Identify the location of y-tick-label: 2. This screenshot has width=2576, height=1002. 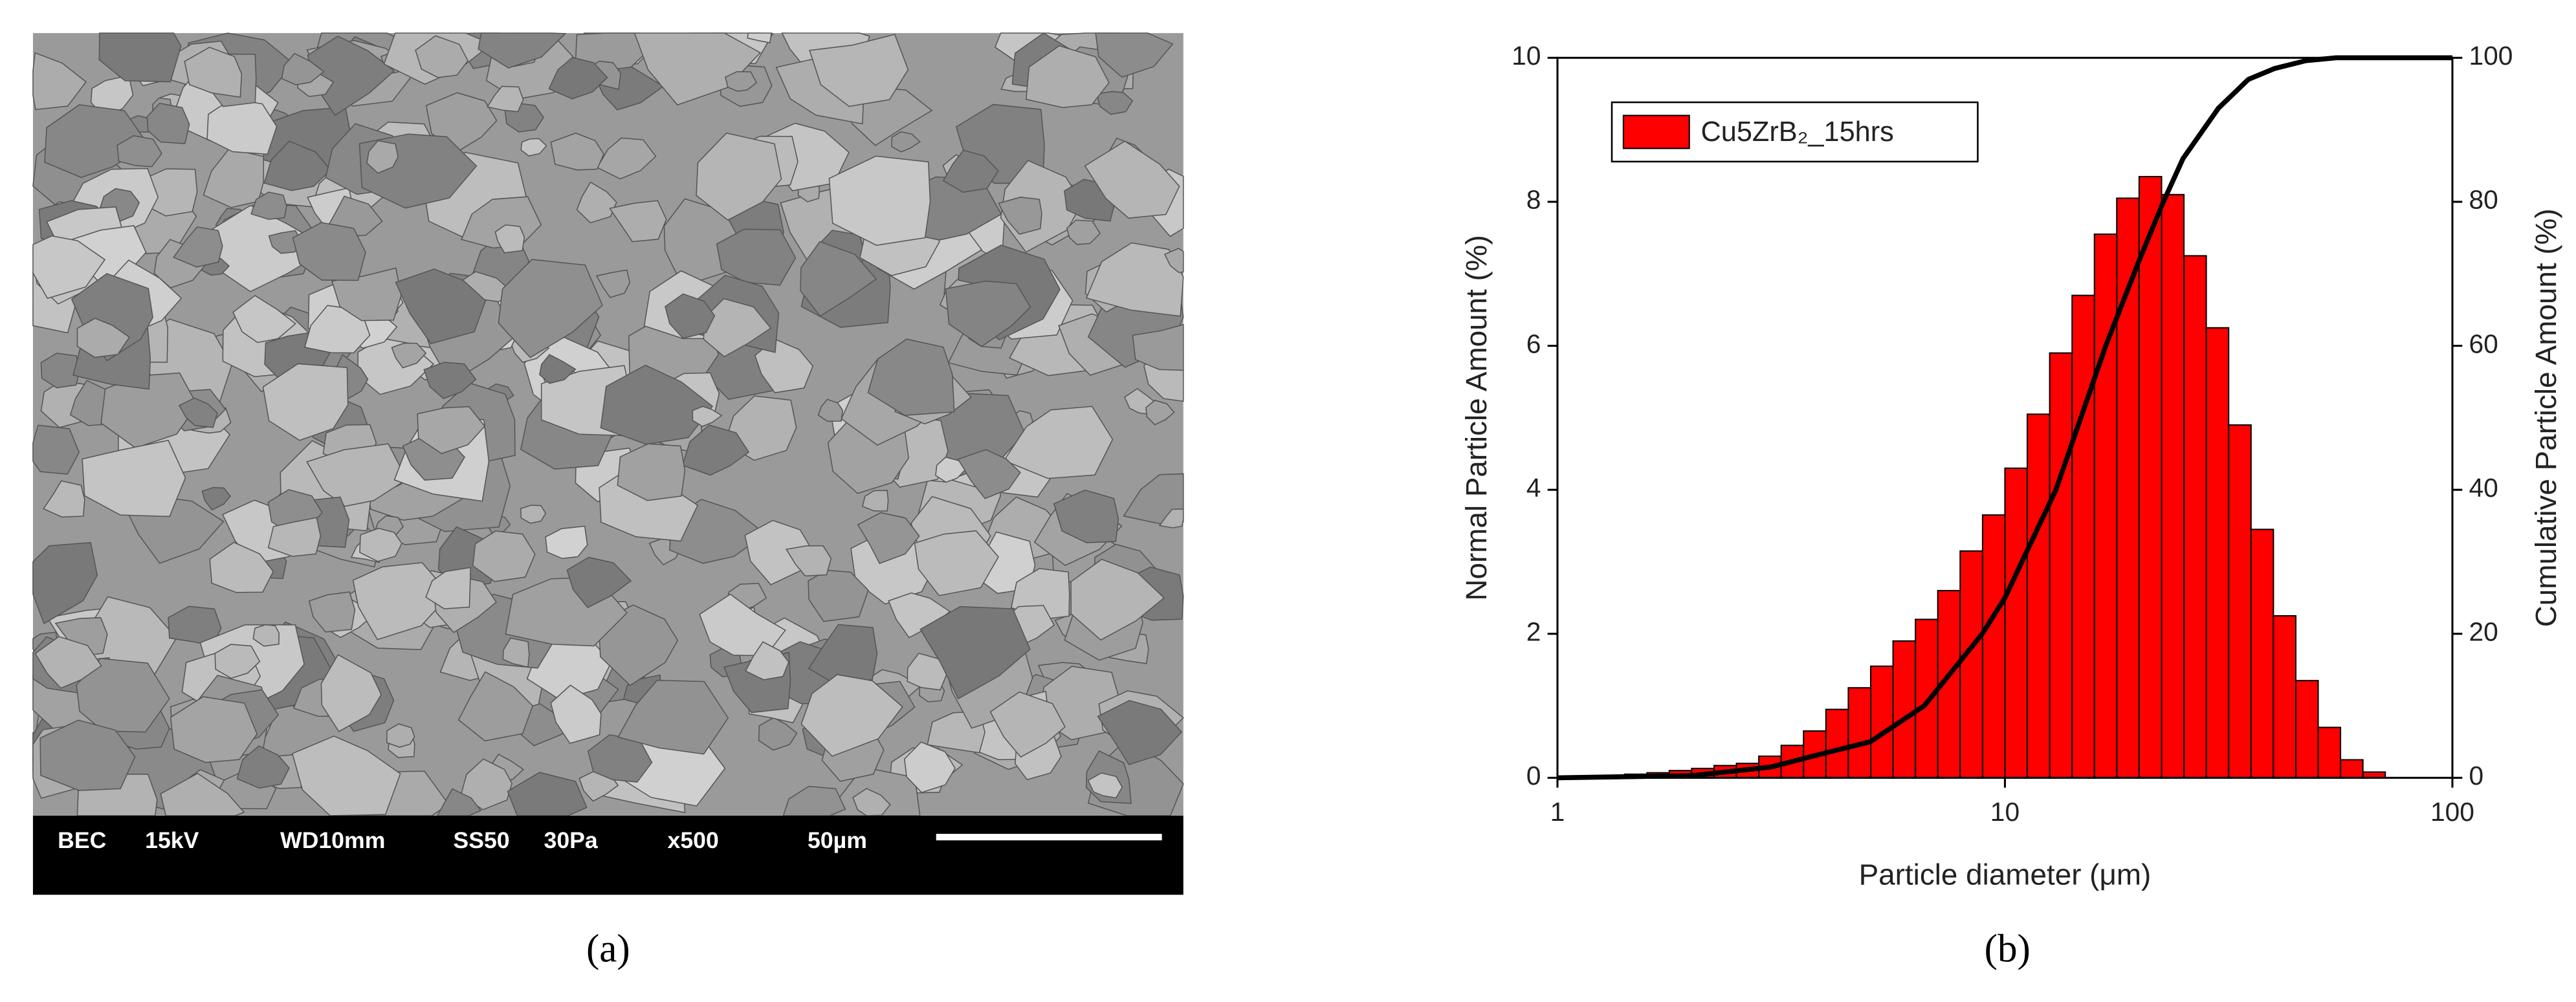
(1534, 632).